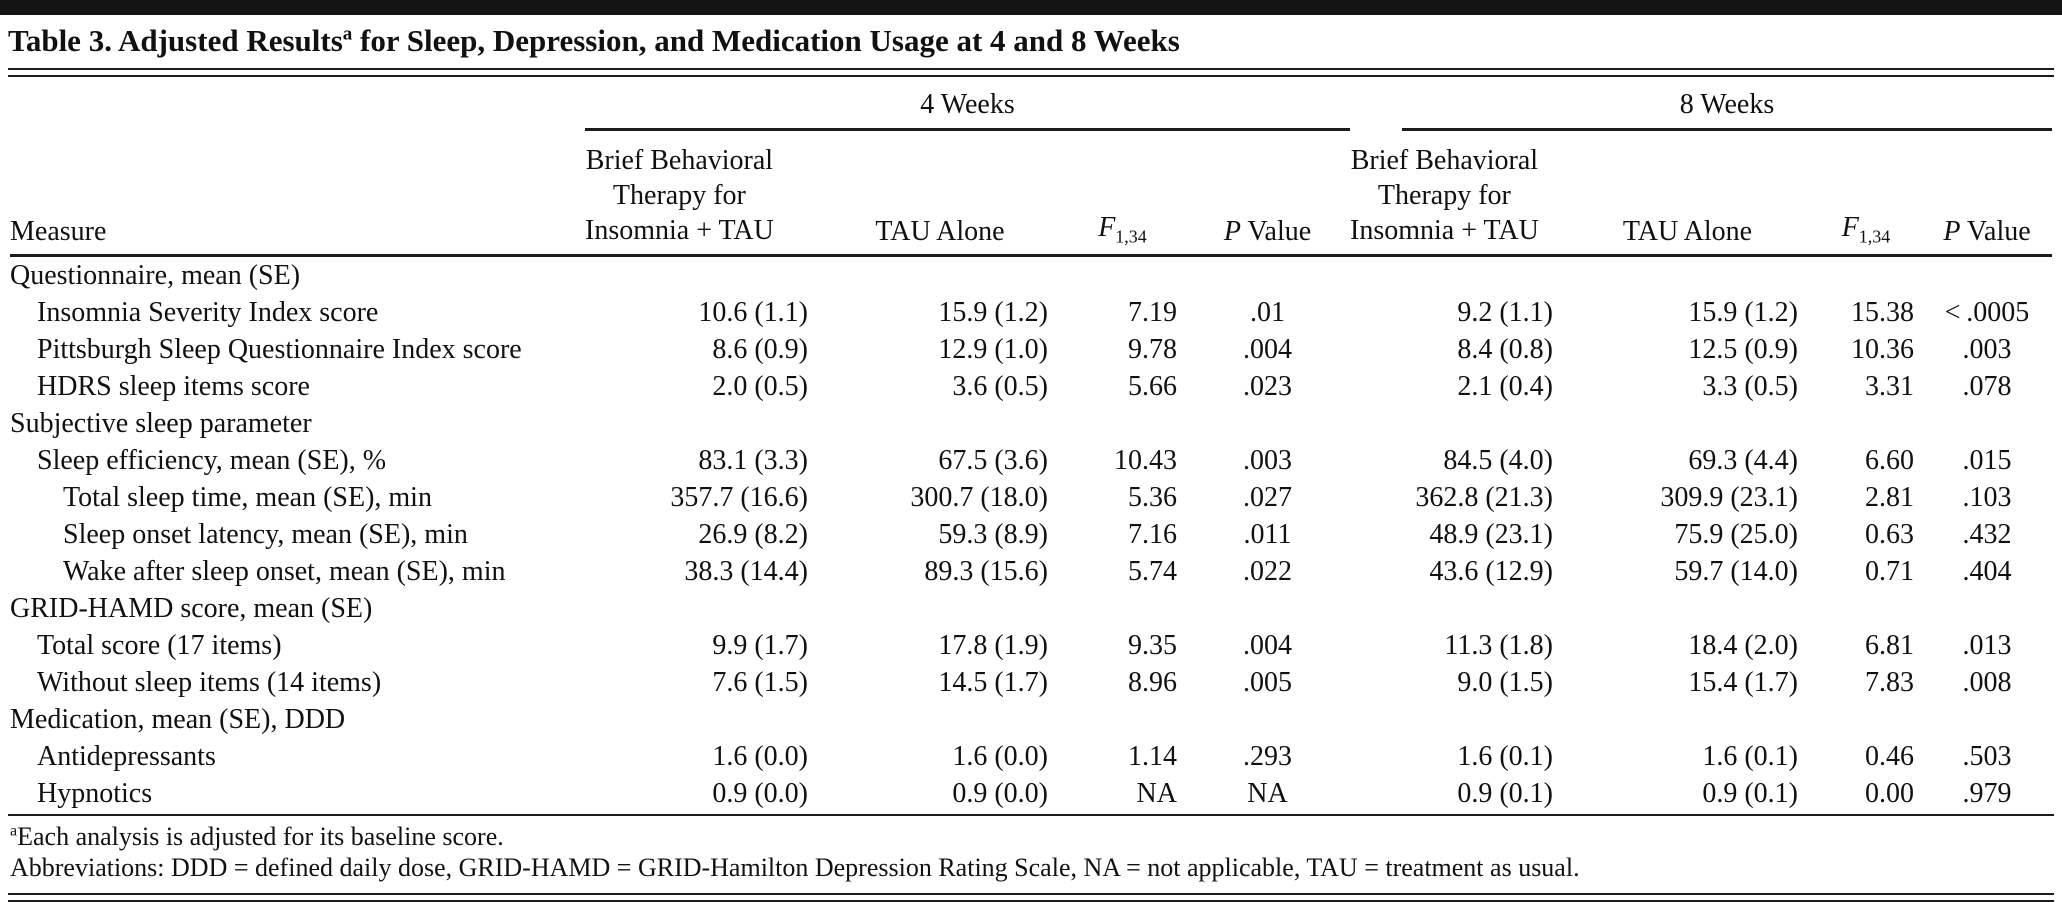  I want to click on measure-cell: Sleep onset latency, mean (SE), min, so click(265, 534).